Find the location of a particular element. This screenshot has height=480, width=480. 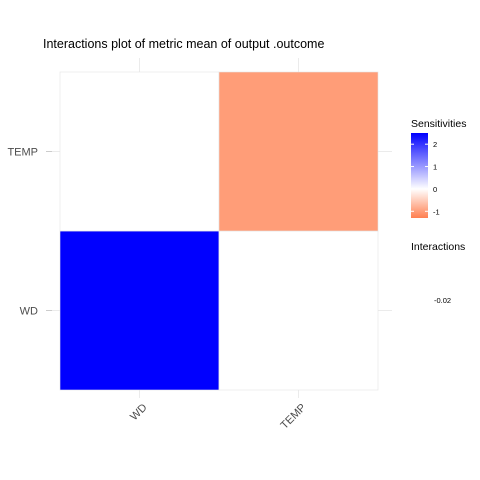

colorbar is located at coordinates (419, 175).